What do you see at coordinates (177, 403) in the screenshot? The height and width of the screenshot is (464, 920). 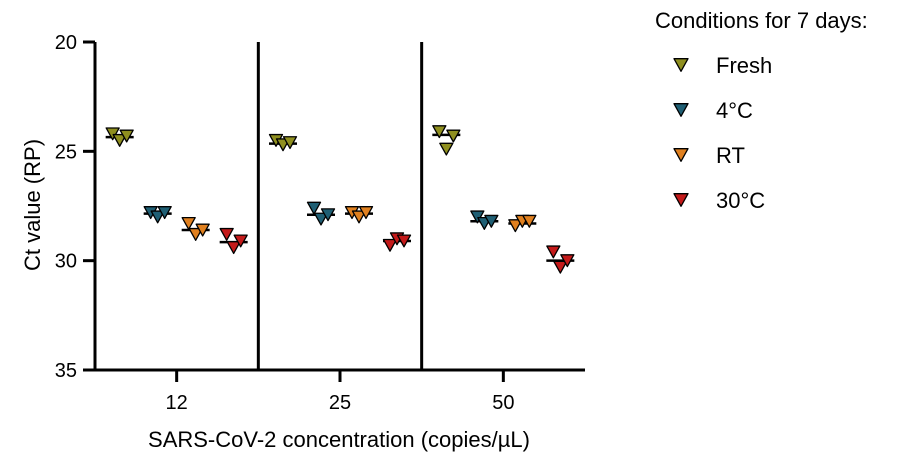 I see `x-tick-label: 12` at bounding box center [177, 403].